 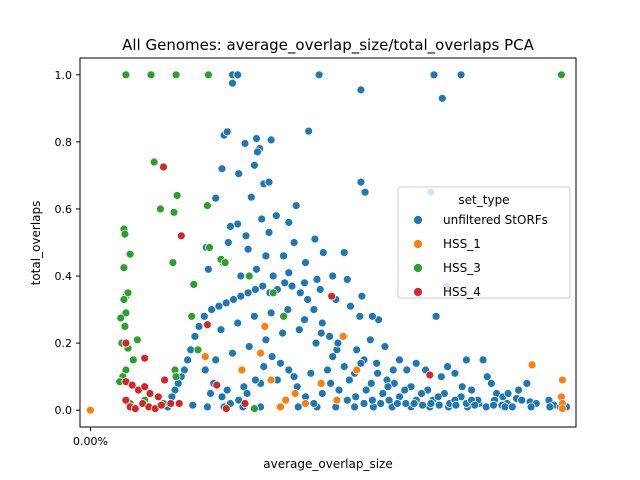 What do you see at coordinates (462, 244) in the screenshot?
I see `legend-label: HSS_1` at bounding box center [462, 244].